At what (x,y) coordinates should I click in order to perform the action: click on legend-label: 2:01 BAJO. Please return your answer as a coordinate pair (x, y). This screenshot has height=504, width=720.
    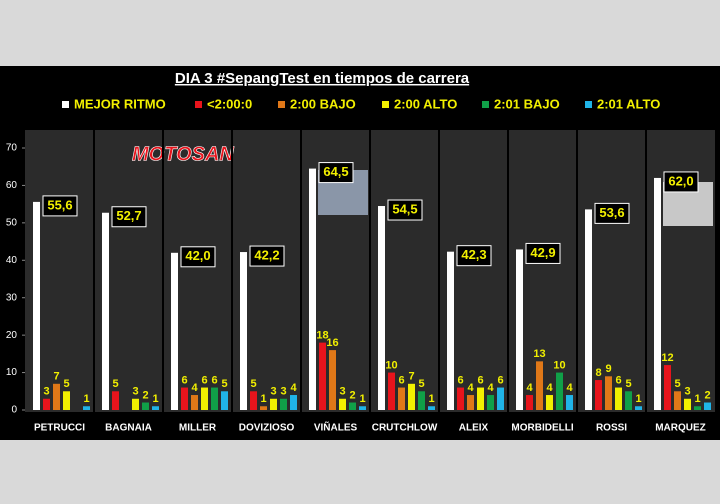
    Looking at the image, I should click on (527, 103).